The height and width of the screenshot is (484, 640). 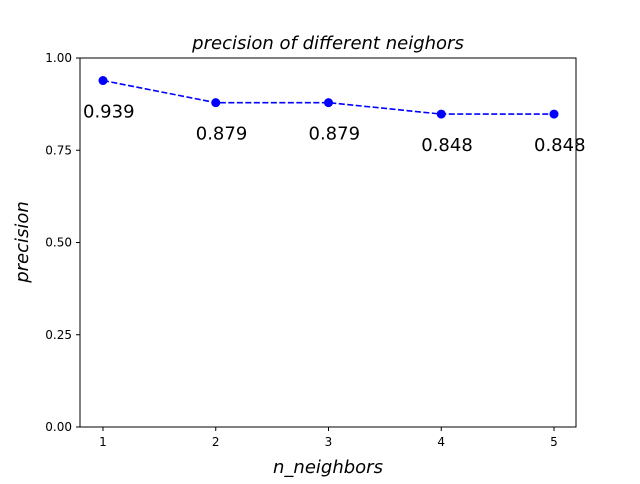 I want to click on x-tick-label: 2, so click(x=216, y=442).